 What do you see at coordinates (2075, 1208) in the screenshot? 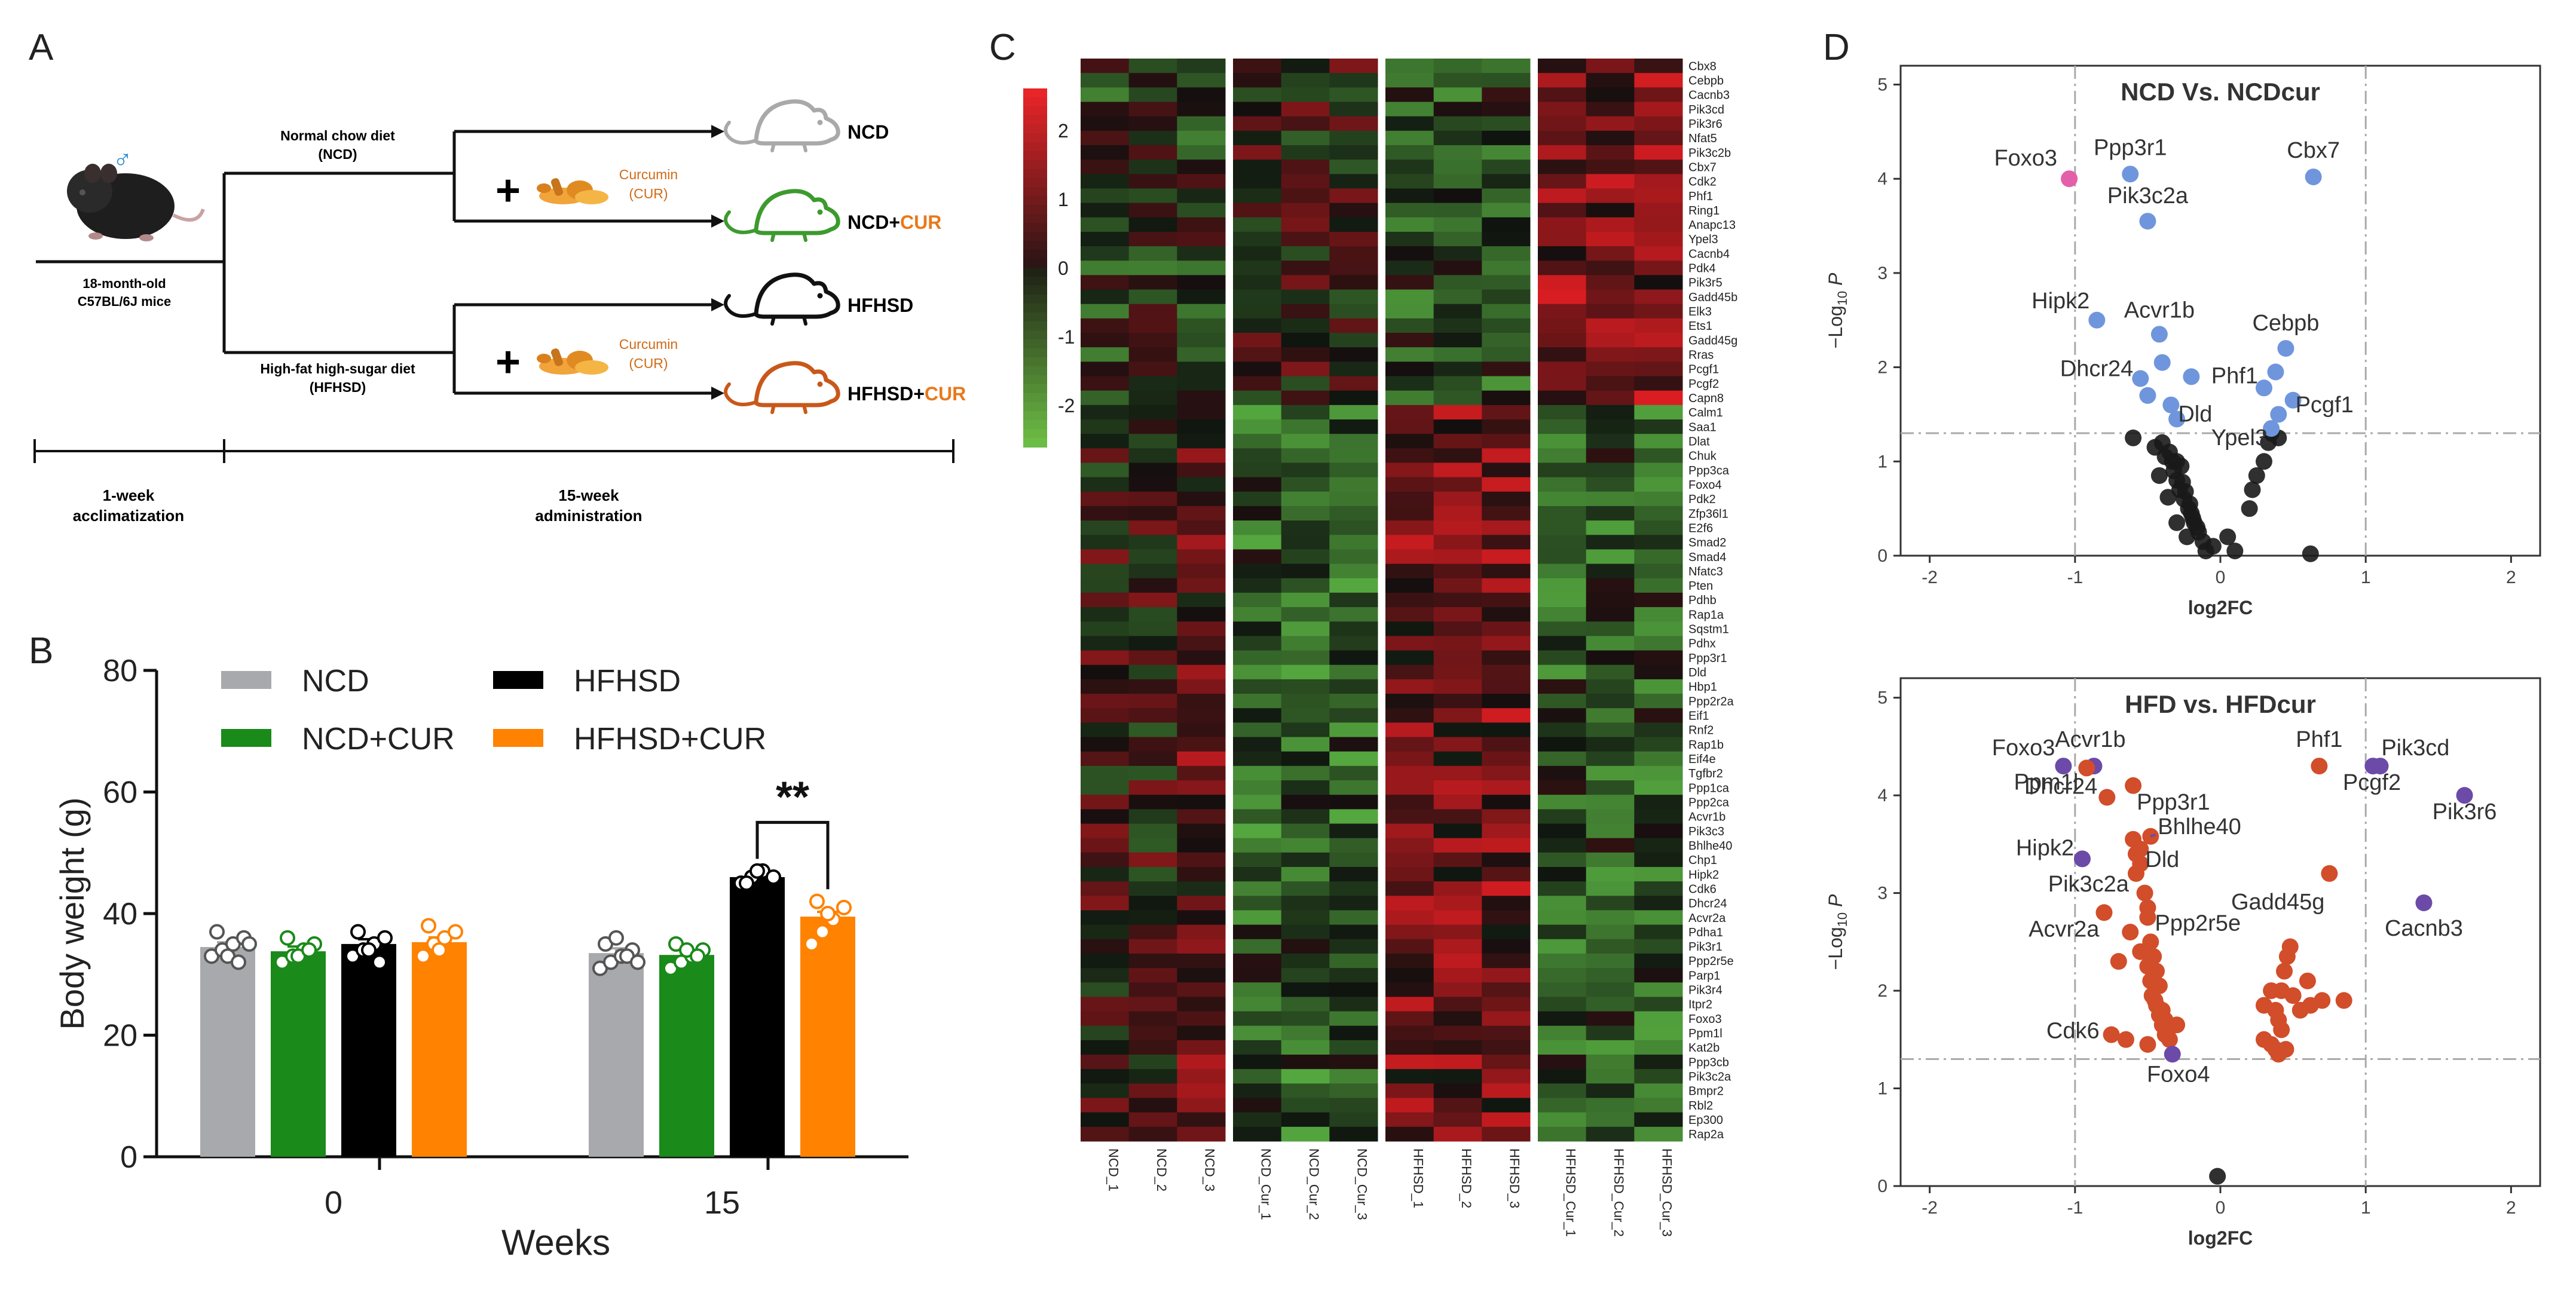
I see `x-tick-label: -1` at bounding box center [2075, 1208].